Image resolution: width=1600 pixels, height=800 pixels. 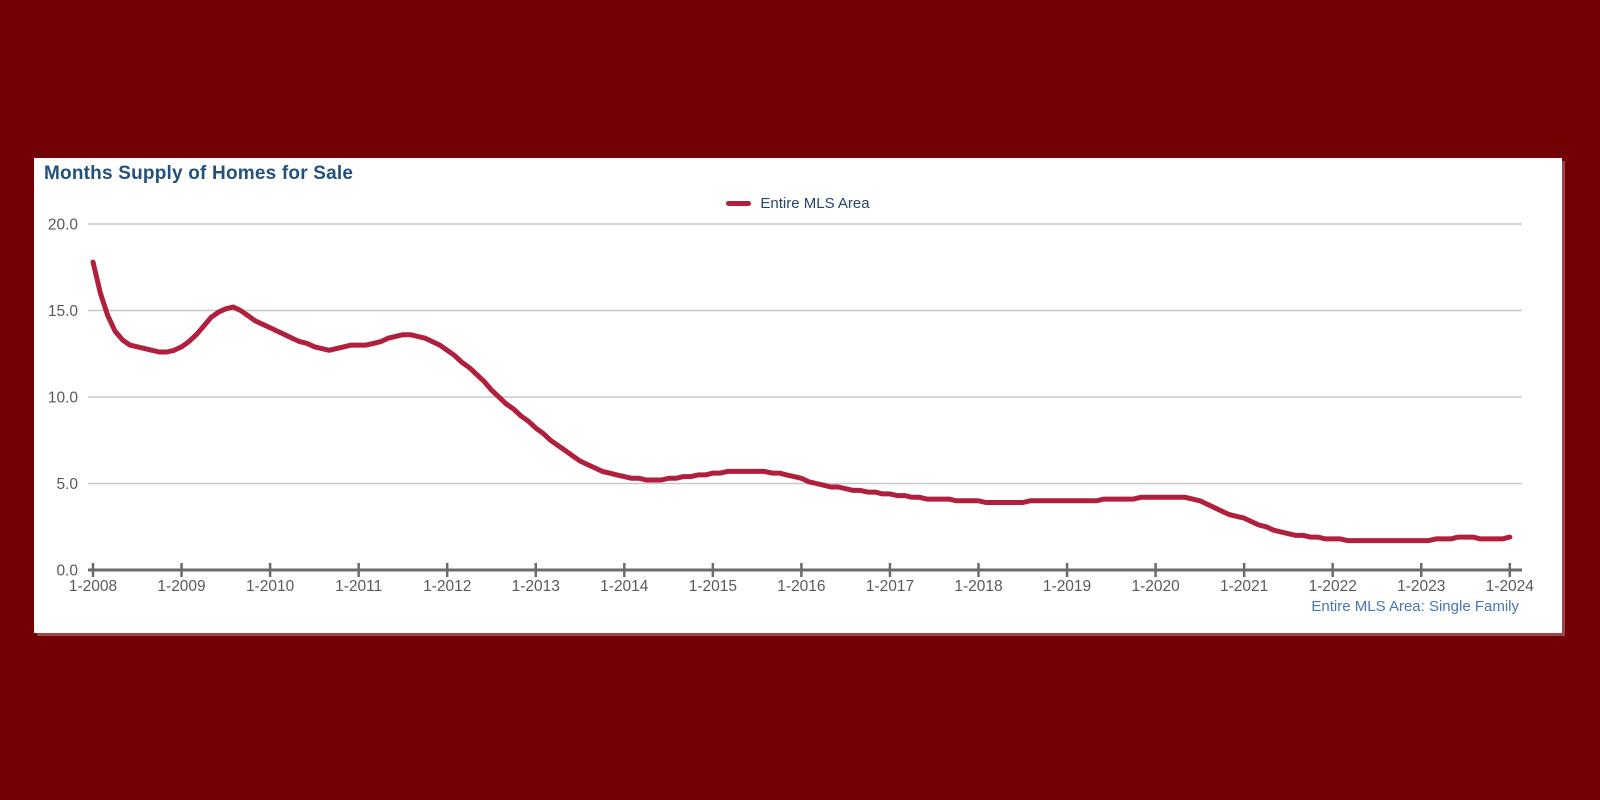 What do you see at coordinates (1333, 586) in the screenshot?
I see `x-tick-label: 1-2022` at bounding box center [1333, 586].